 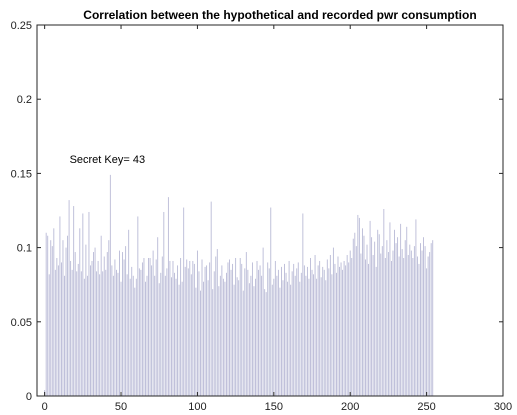 What do you see at coordinates (274, 407) in the screenshot?
I see `x-tick-label: 150` at bounding box center [274, 407].